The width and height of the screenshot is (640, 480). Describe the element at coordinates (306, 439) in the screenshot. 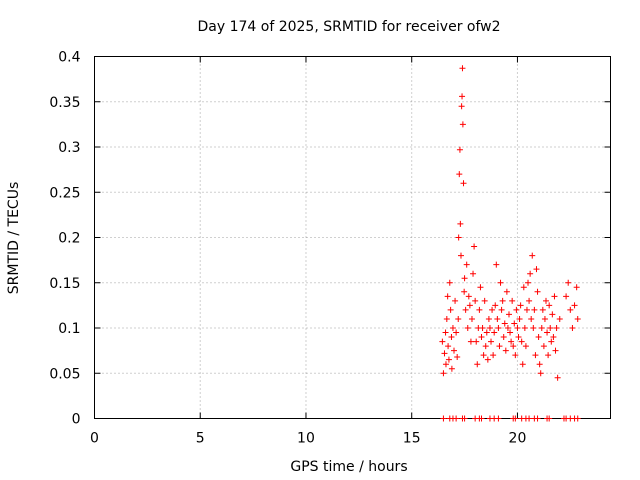

I see `x-tick-label: 10` at that location.